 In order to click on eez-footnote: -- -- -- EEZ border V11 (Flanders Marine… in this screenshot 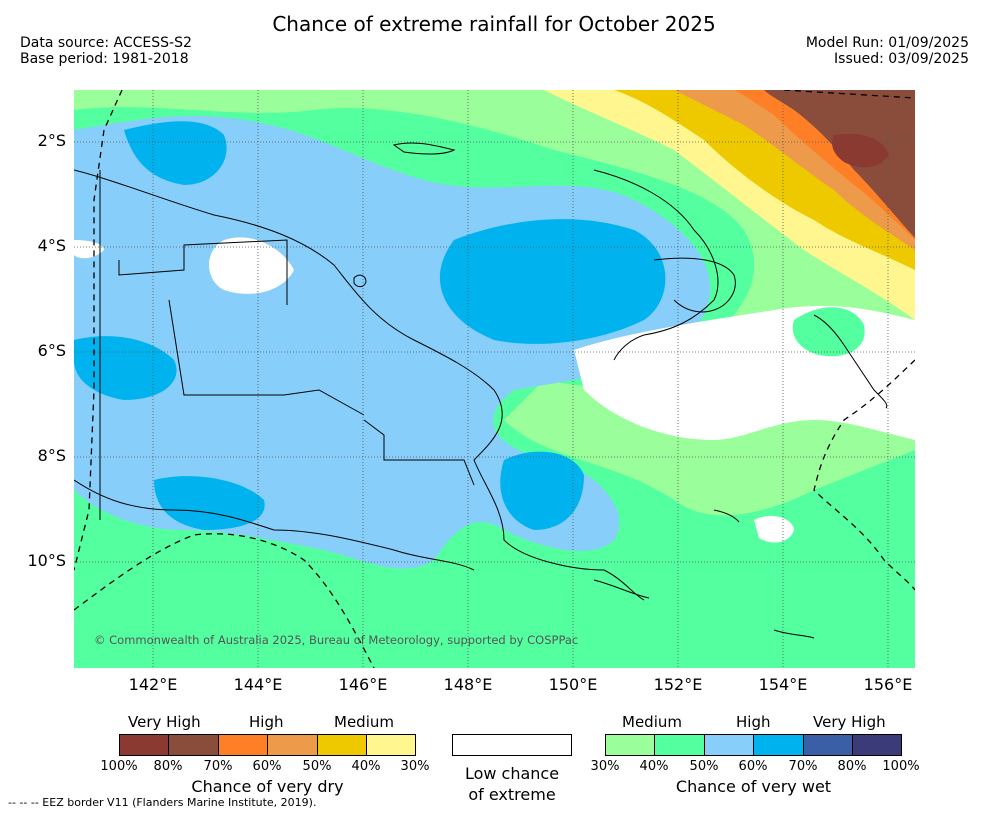, I will do `click(162, 802)`.